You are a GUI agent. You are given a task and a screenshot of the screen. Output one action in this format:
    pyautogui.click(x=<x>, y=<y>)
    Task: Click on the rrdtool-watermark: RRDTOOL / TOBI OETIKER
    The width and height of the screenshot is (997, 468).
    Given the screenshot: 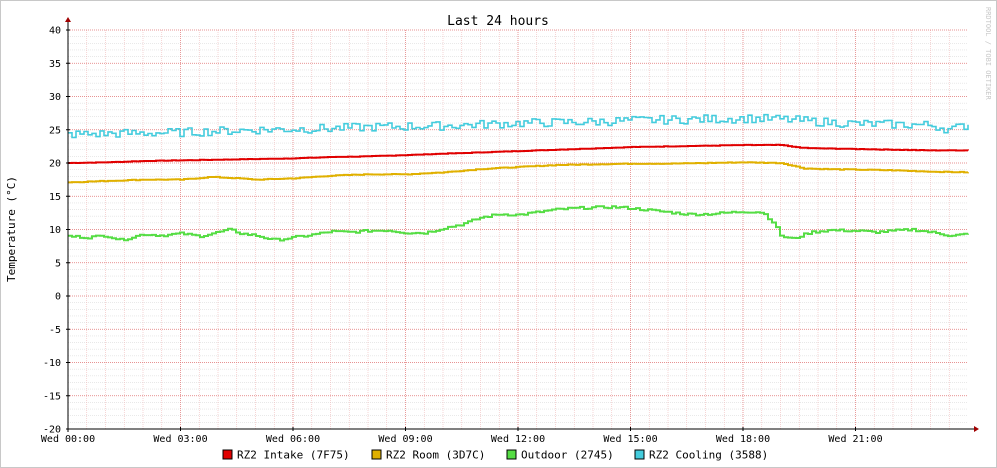 What is the action you would take?
    pyautogui.click(x=988, y=54)
    